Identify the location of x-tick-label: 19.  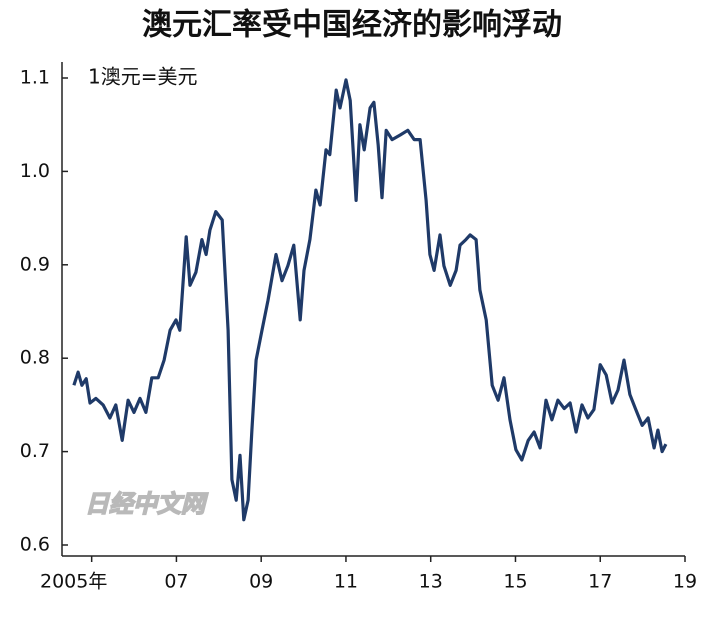
(685, 582).